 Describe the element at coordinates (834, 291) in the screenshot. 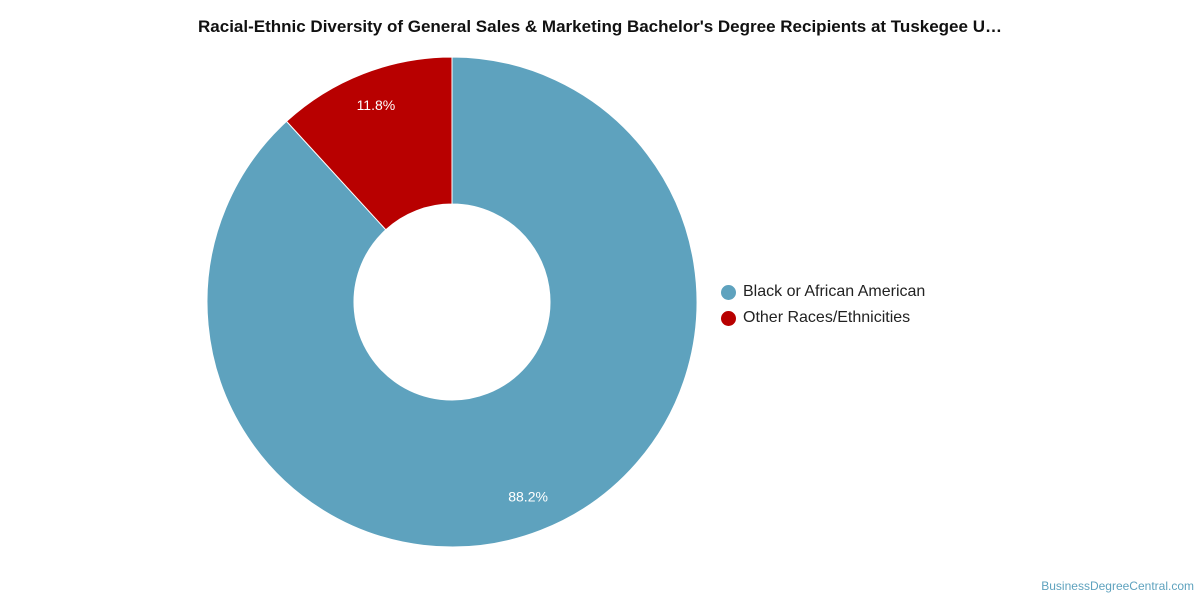

I see `legend-label-black-or-african-american: Black or African American` at that location.